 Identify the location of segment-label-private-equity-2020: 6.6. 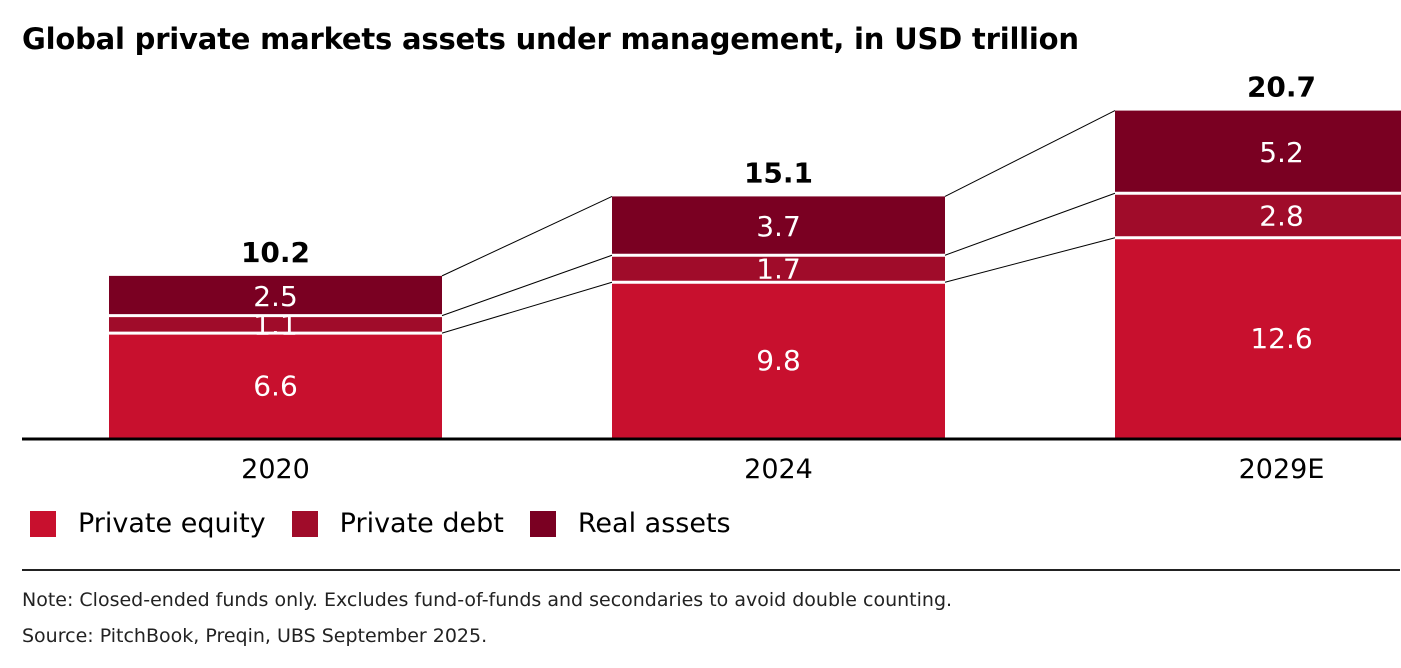
(275, 386).